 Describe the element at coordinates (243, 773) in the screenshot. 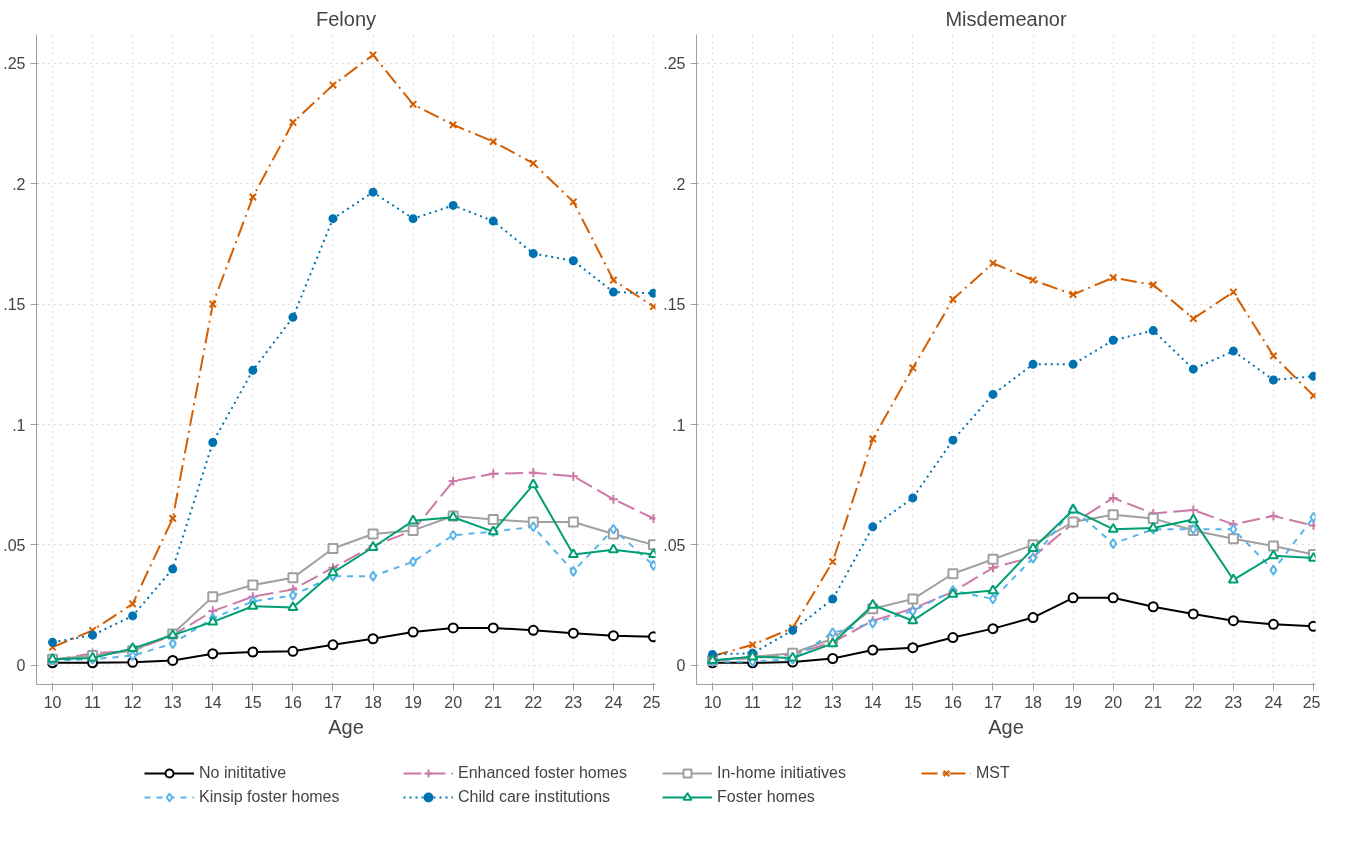

I see `legend-label: No inititative` at that location.